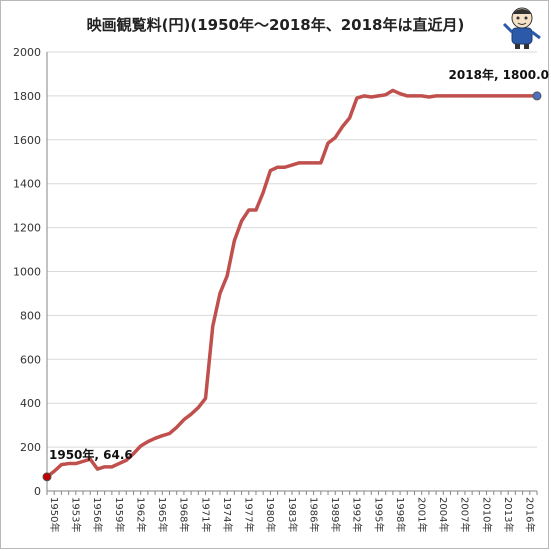 This screenshot has height=551, width=551. What do you see at coordinates (30, 403) in the screenshot?
I see `y-tick-label: 400` at bounding box center [30, 403].